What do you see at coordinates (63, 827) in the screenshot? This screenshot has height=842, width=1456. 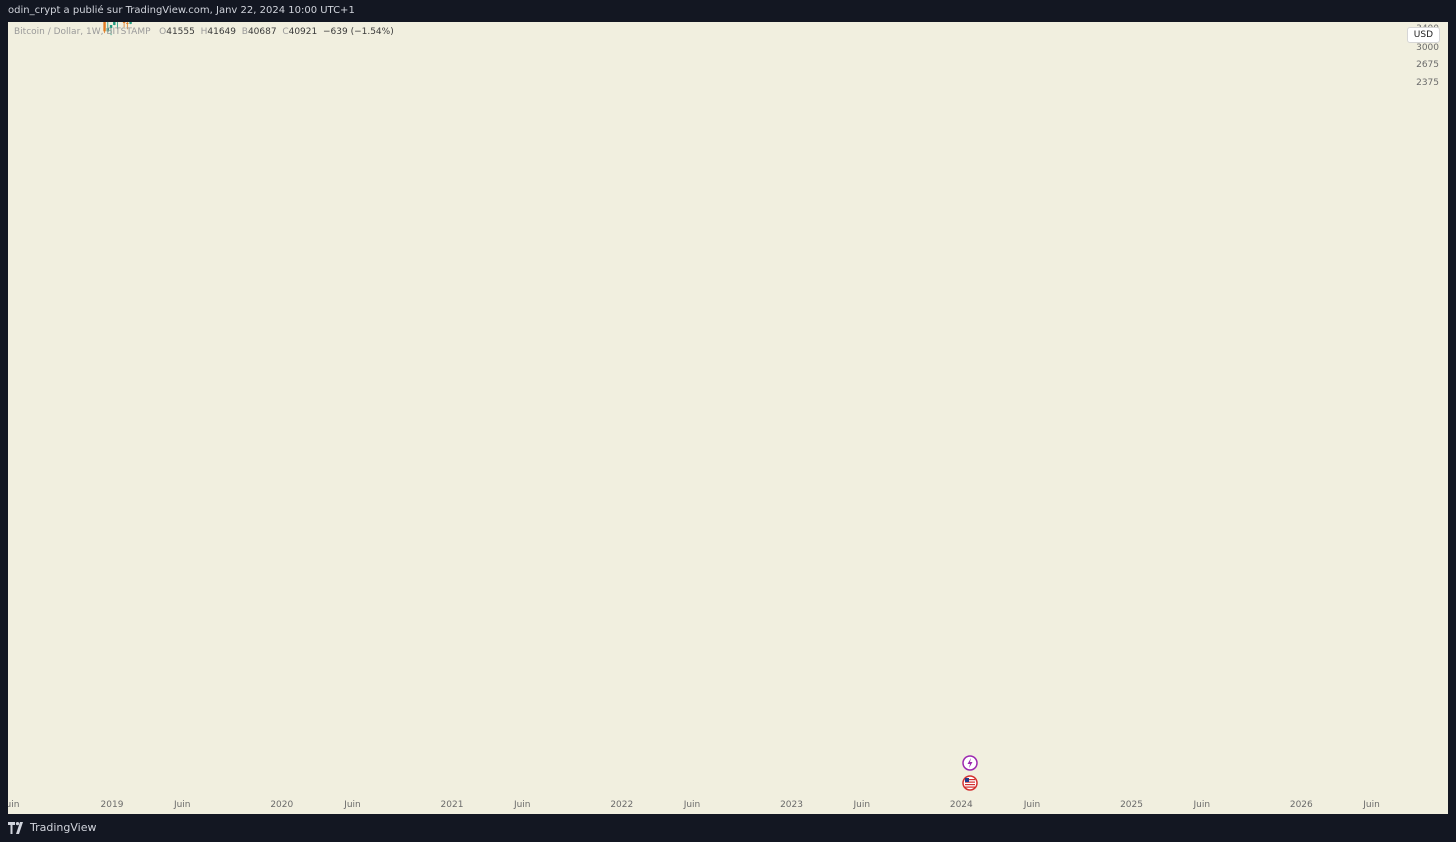 I see `brand-text: TradingView` at bounding box center [63, 827].